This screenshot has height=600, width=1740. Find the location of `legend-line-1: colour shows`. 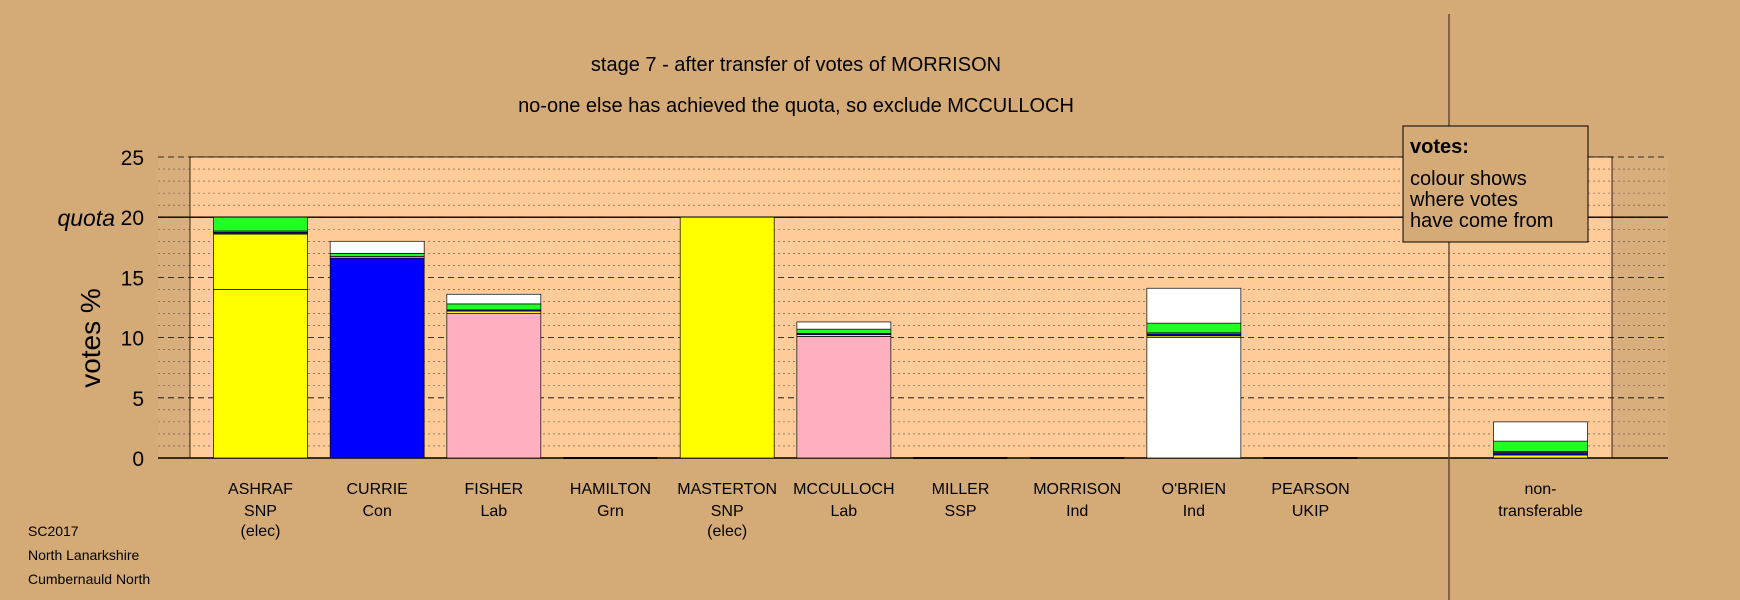

legend-line-1: colour shows is located at coordinates (1468, 179).